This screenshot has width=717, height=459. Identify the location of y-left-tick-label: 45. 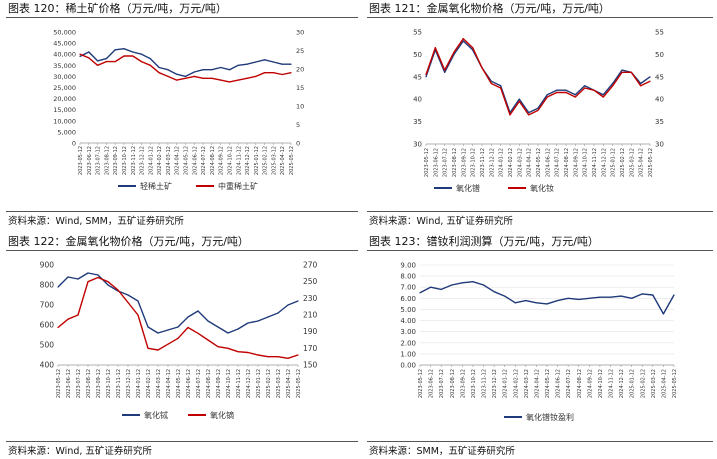
(417, 77).